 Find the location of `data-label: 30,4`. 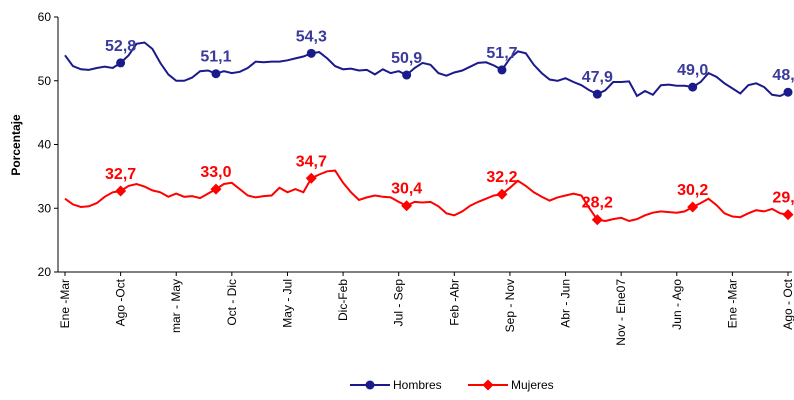

data-label: 30,4 is located at coordinates (406, 189).